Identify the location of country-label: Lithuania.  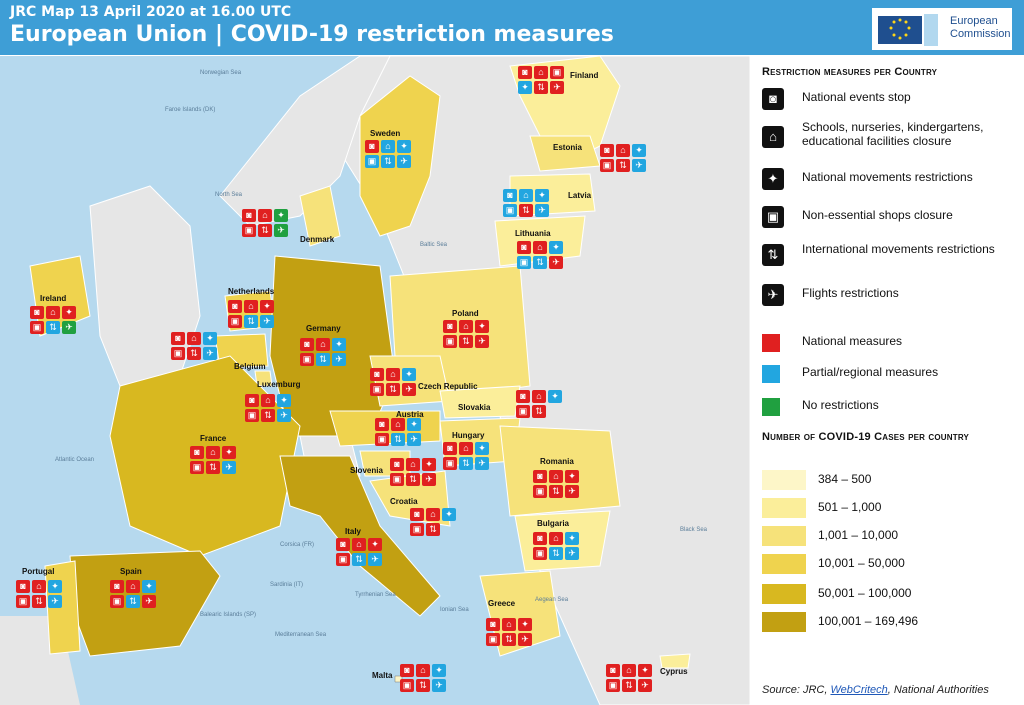
(533, 233).